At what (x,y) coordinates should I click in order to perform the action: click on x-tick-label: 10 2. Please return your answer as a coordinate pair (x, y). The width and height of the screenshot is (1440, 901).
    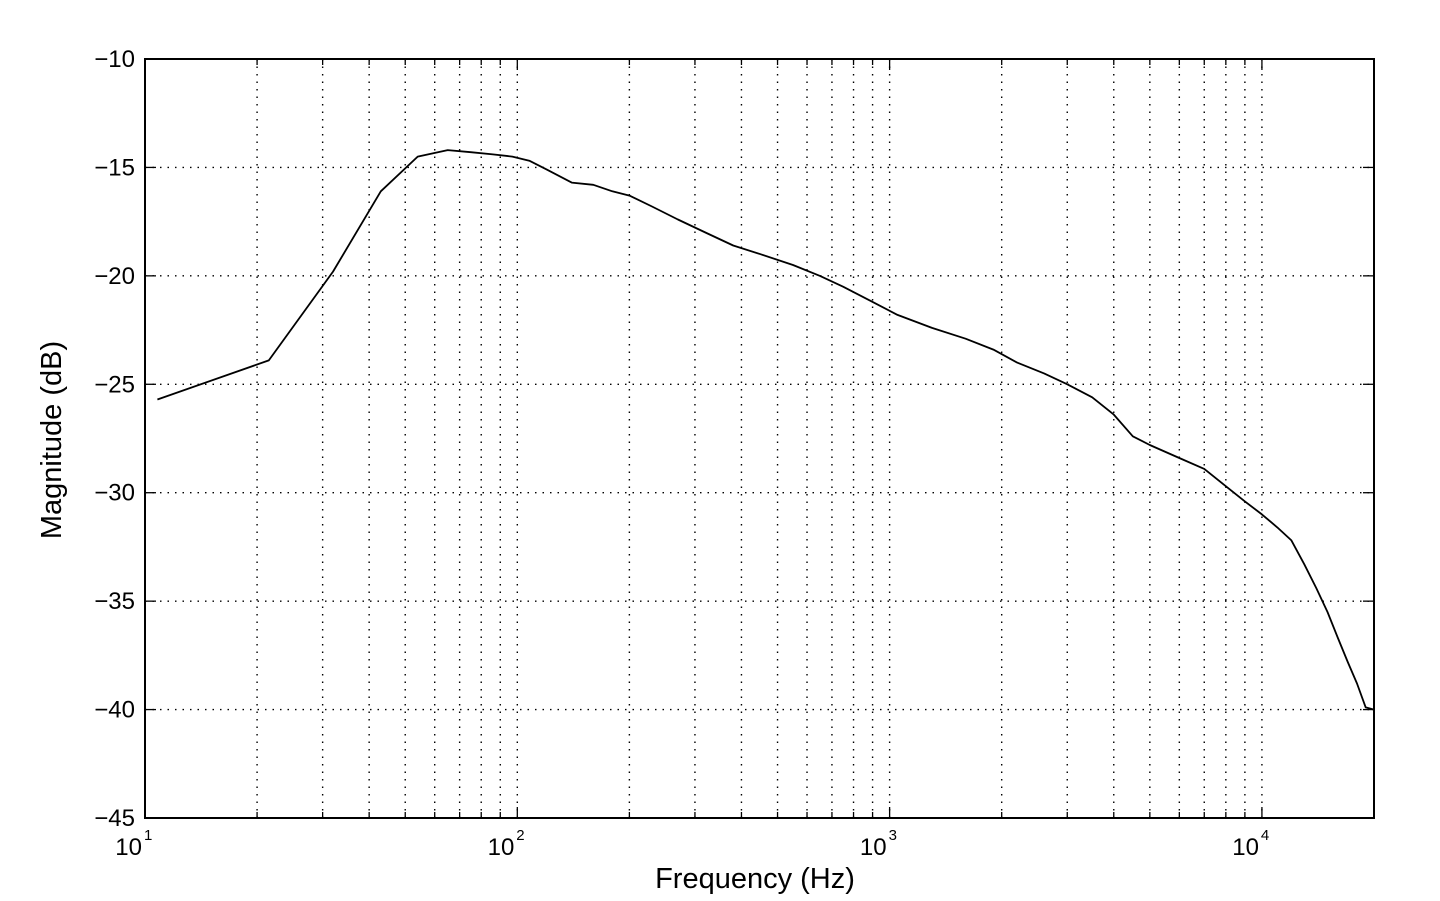
    Looking at the image, I should click on (506, 844).